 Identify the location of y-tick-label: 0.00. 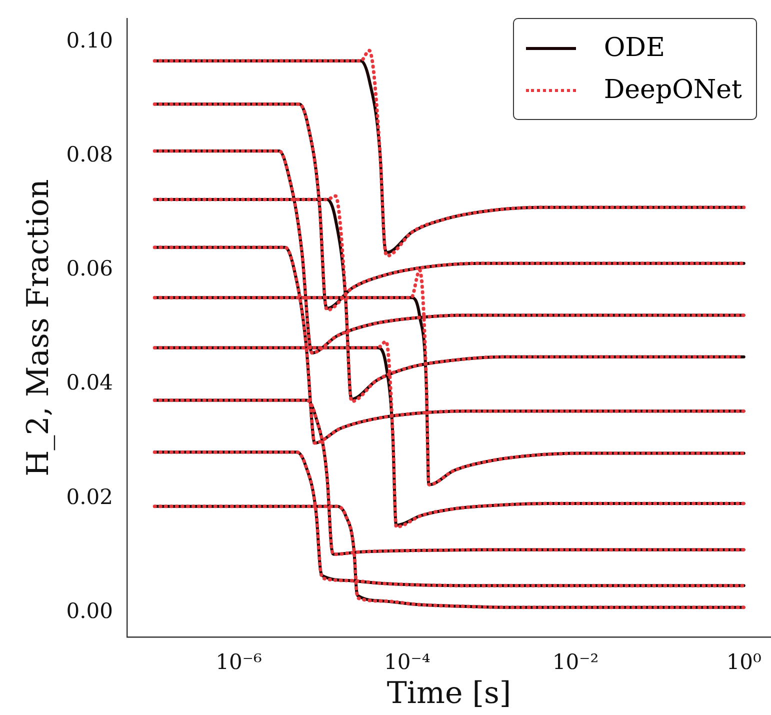
(89, 610).